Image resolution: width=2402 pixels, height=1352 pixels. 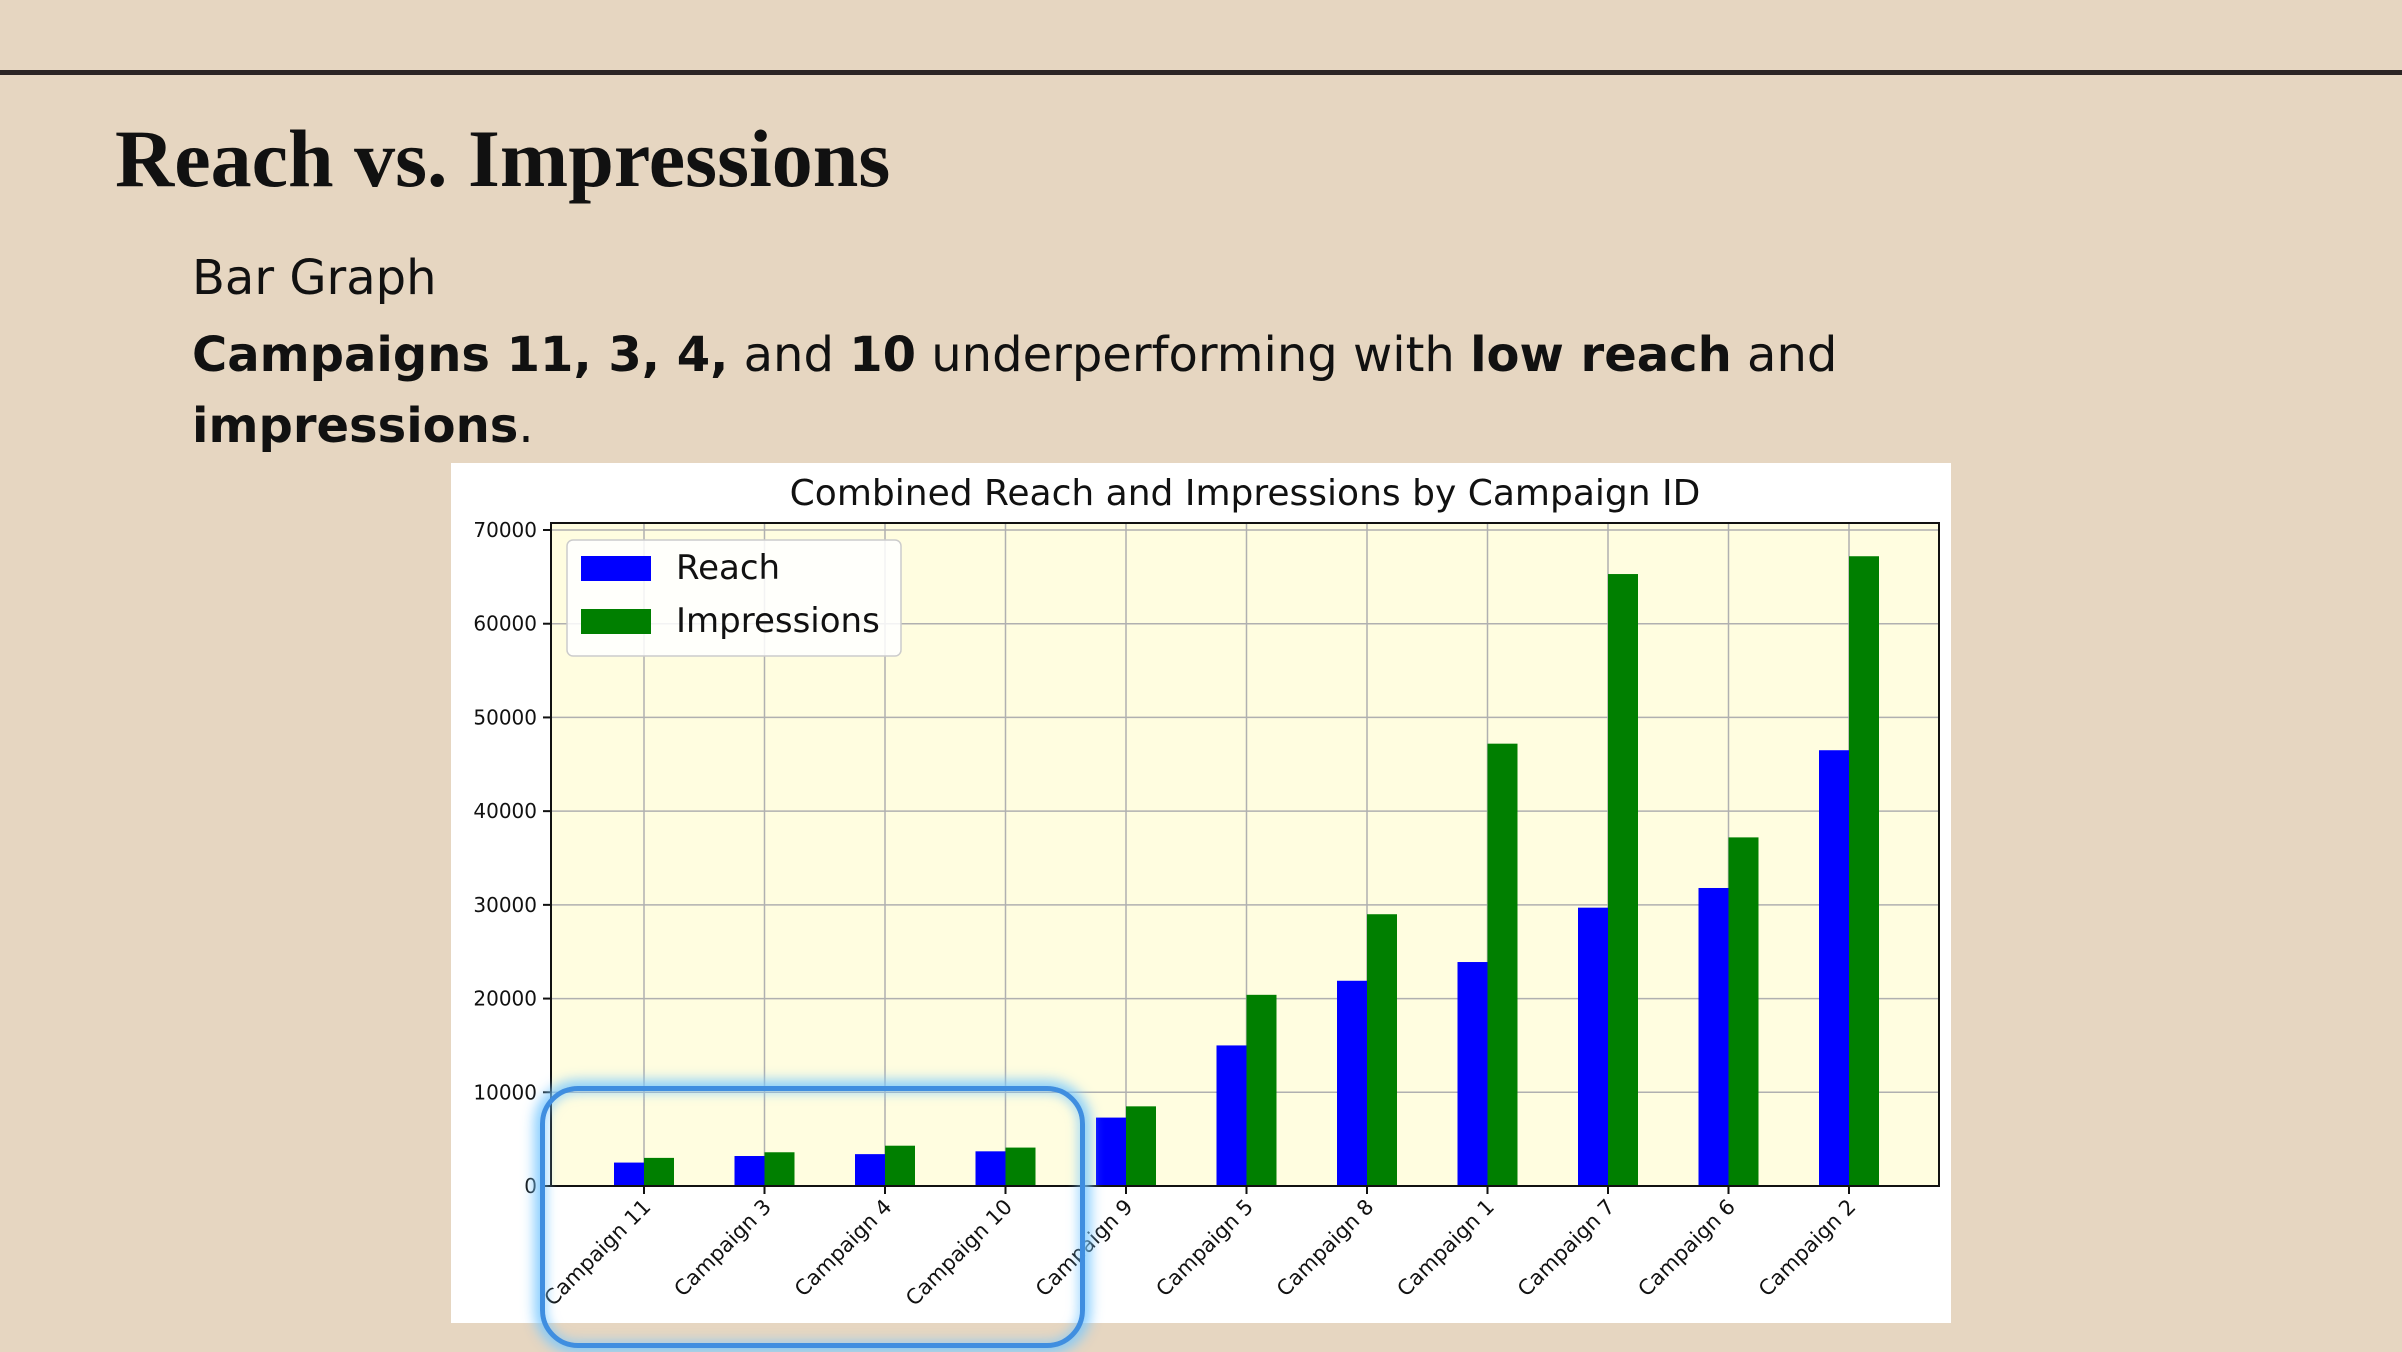 What do you see at coordinates (1193, 355) in the screenshot?
I see `note-part-4: underperforming with` at bounding box center [1193, 355].